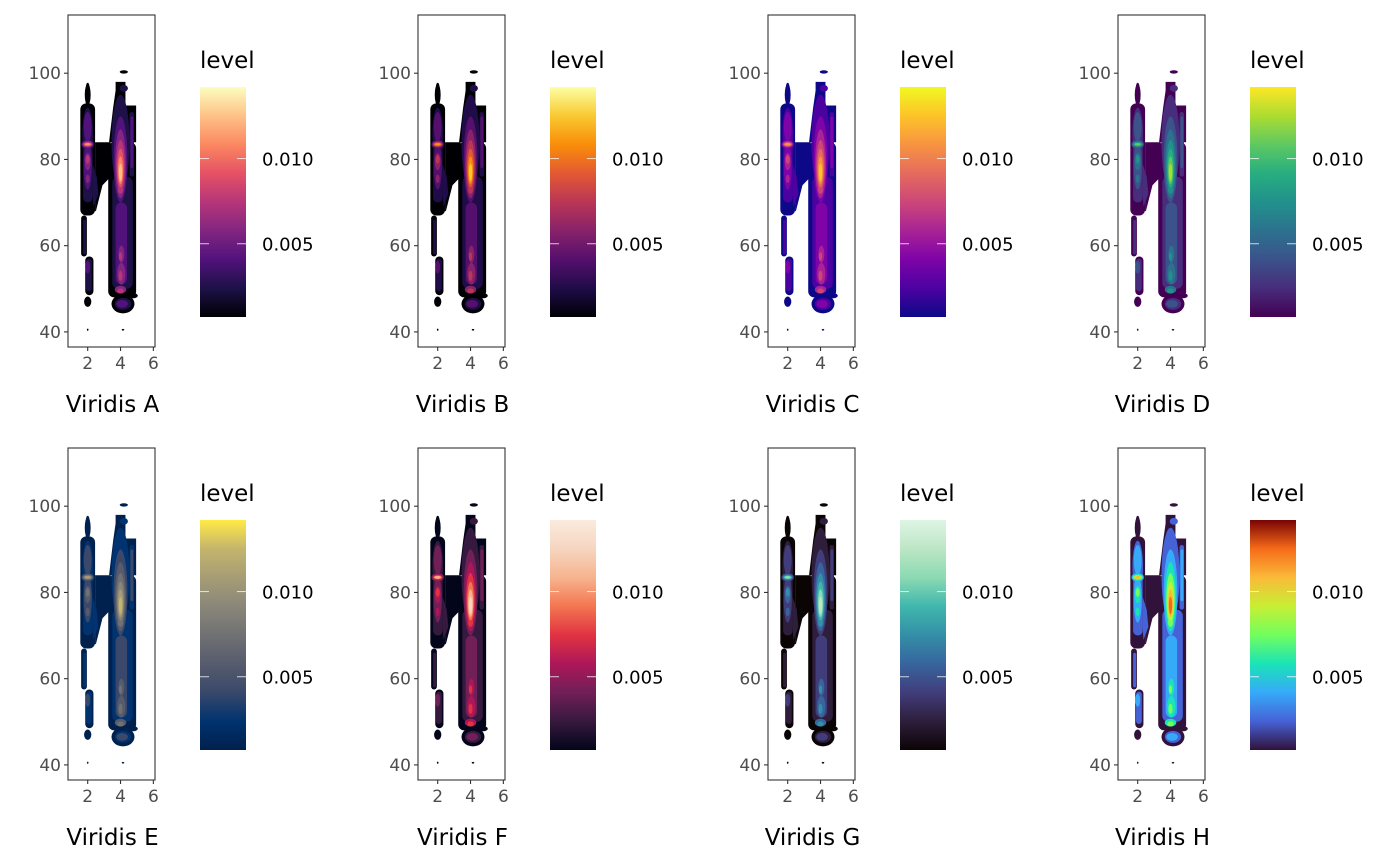 The height and width of the screenshot is (866, 1400). Describe the element at coordinates (988, 678) in the screenshot. I see `colorbar-tick-label: 0.005` at that location.